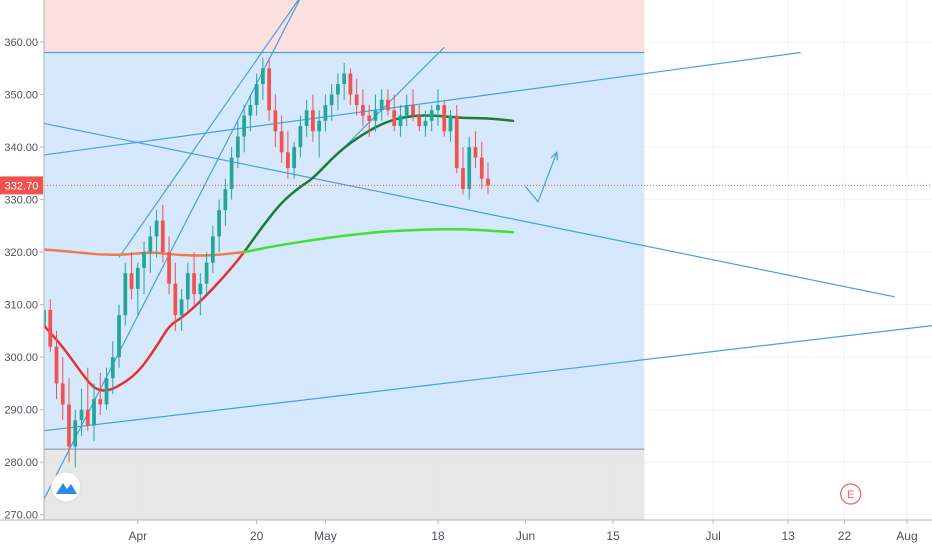  Describe the element at coordinates (525, 536) in the screenshot. I see `x-tick-label: Jun` at that location.